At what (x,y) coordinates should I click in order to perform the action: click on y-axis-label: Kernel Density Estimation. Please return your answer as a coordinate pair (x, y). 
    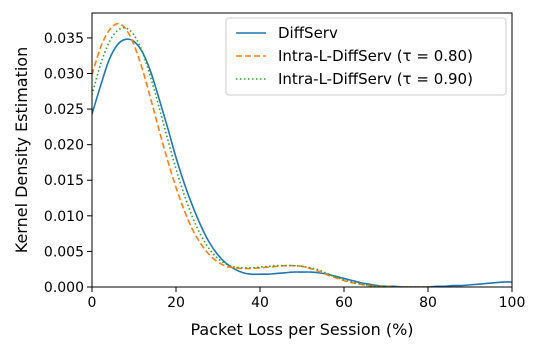
    Looking at the image, I should click on (21, 150).